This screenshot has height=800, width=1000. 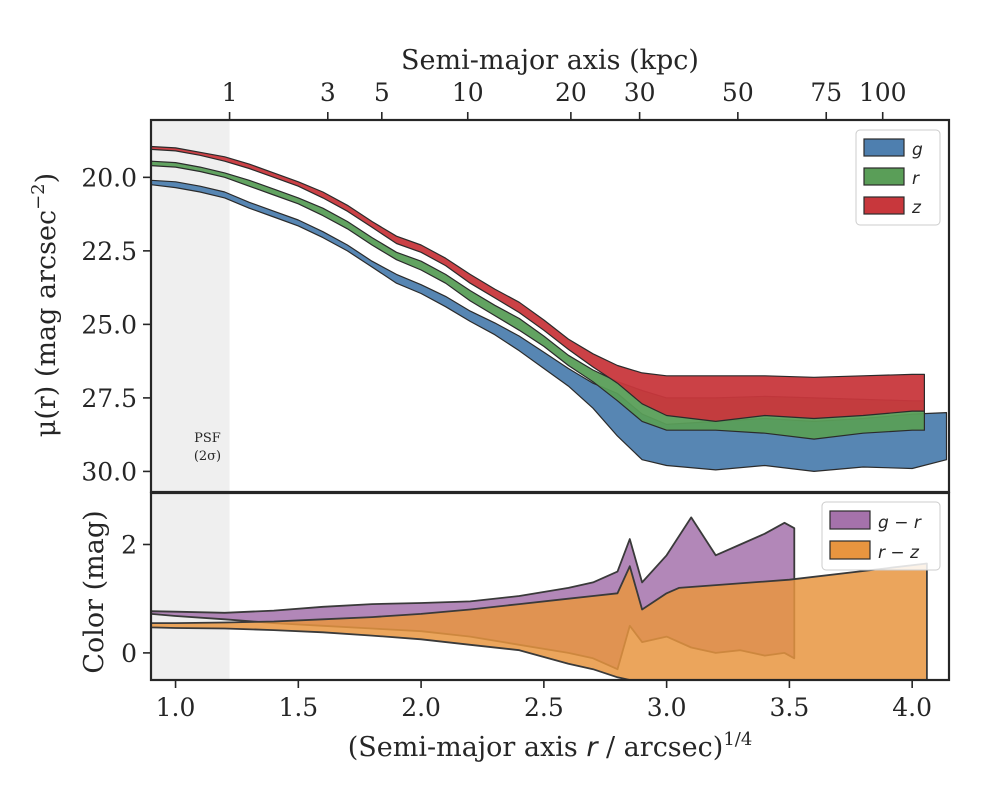 I want to click on band-legend: grz, so click(x=898, y=177).